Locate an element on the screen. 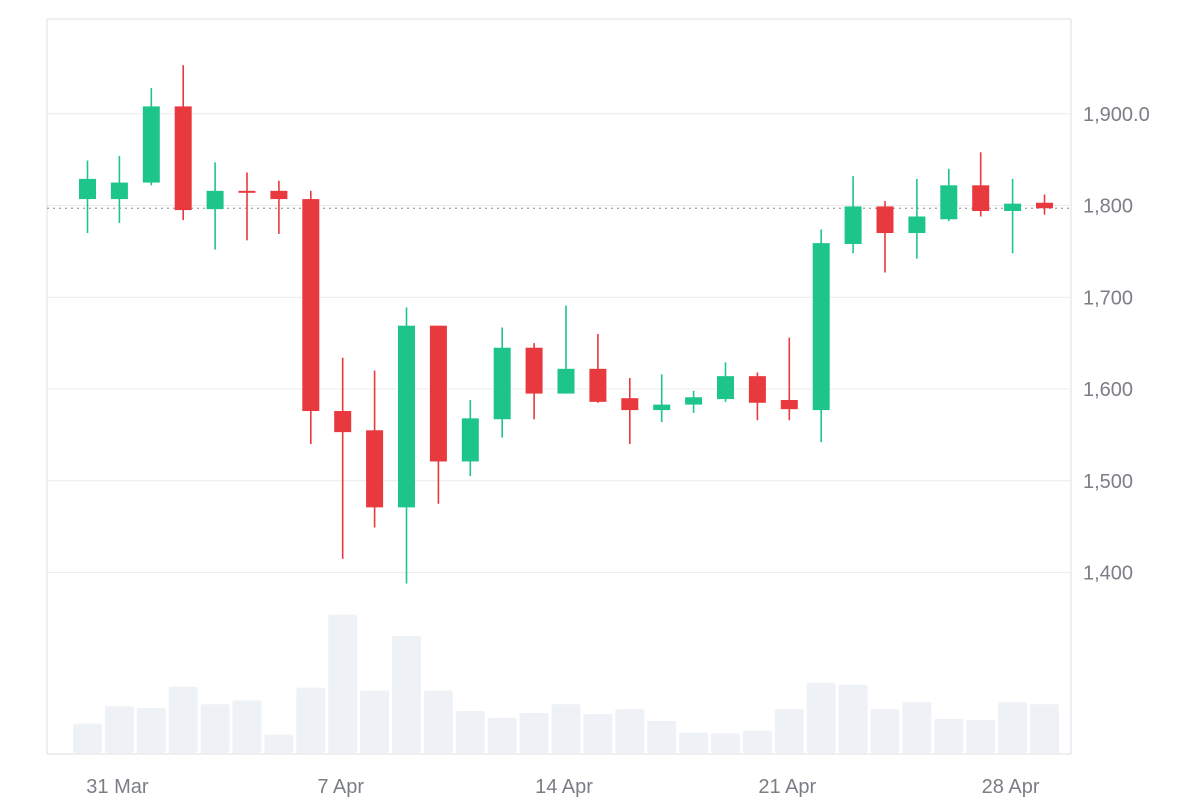 The image size is (1200, 805). x-tick-label: 14 Apr is located at coordinates (564, 787).